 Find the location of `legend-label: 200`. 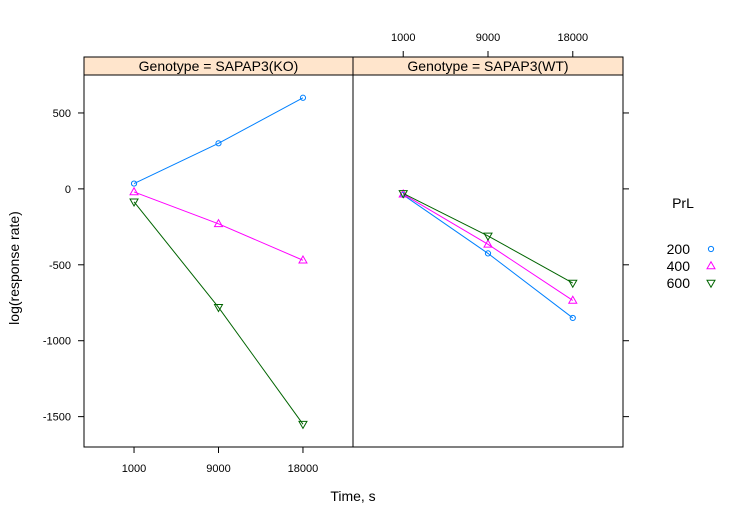

legend-label: 200 is located at coordinates (679, 249).